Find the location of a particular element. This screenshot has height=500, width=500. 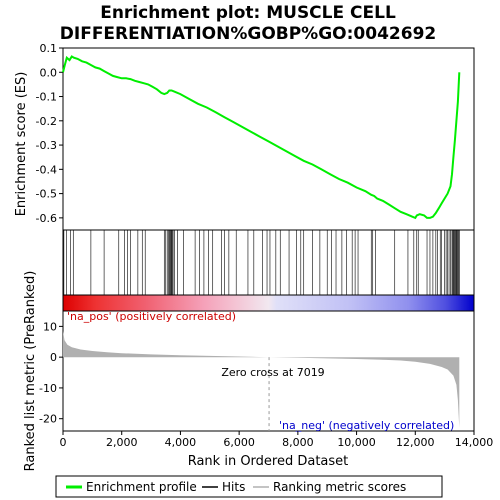

es-y-axis-label: Enrichment score (ES) is located at coordinates (21, 144).